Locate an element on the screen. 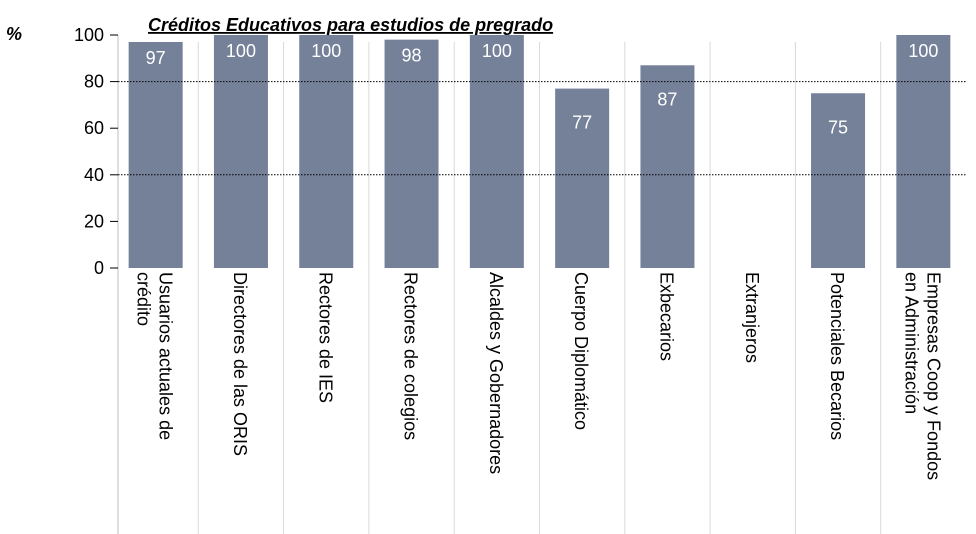 The width and height of the screenshot is (976, 534). x-tick-label: Directores de las ORIS is located at coordinates (240, 364).